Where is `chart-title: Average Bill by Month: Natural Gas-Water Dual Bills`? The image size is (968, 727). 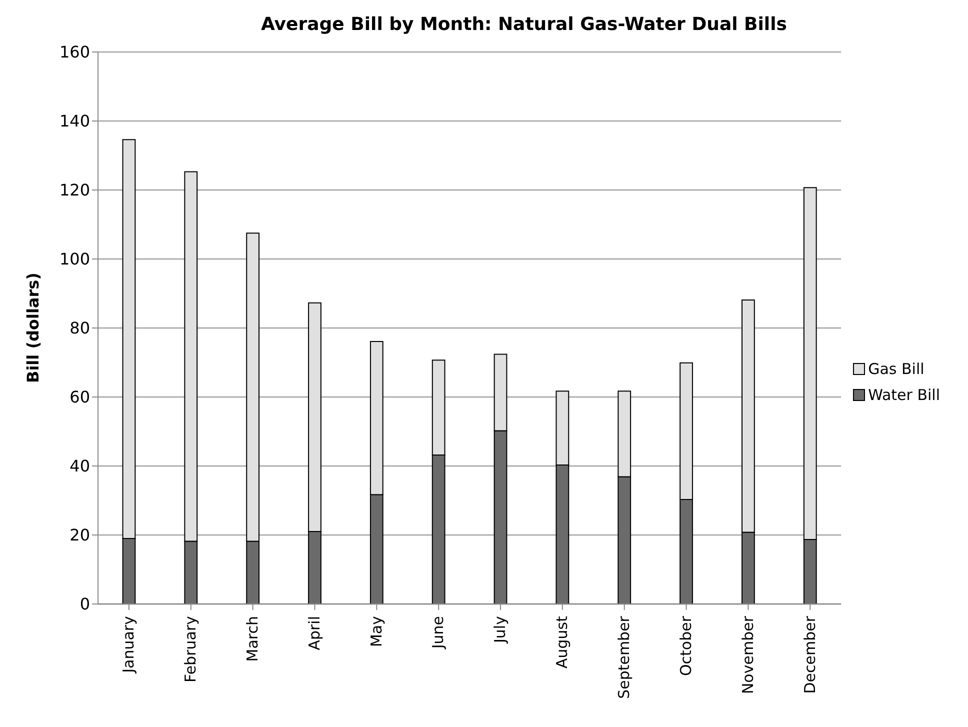 chart-title: Average Bill by Month: Natural Gas-Water Dual Bills is located at coordinates (524, 25).